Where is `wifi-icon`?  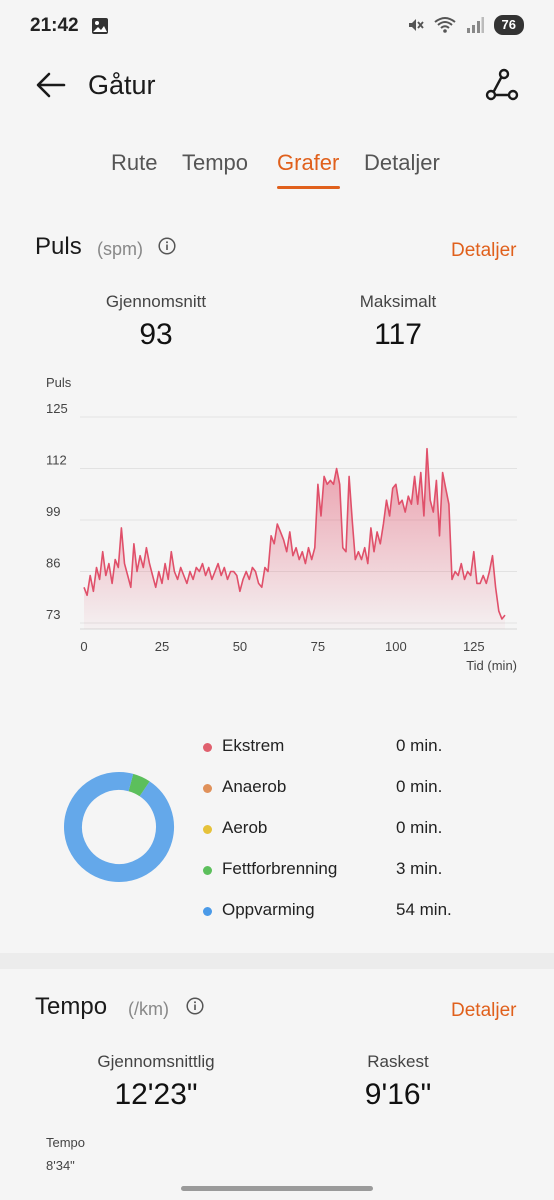 wifi-icon is located at coordinates (444, 25).